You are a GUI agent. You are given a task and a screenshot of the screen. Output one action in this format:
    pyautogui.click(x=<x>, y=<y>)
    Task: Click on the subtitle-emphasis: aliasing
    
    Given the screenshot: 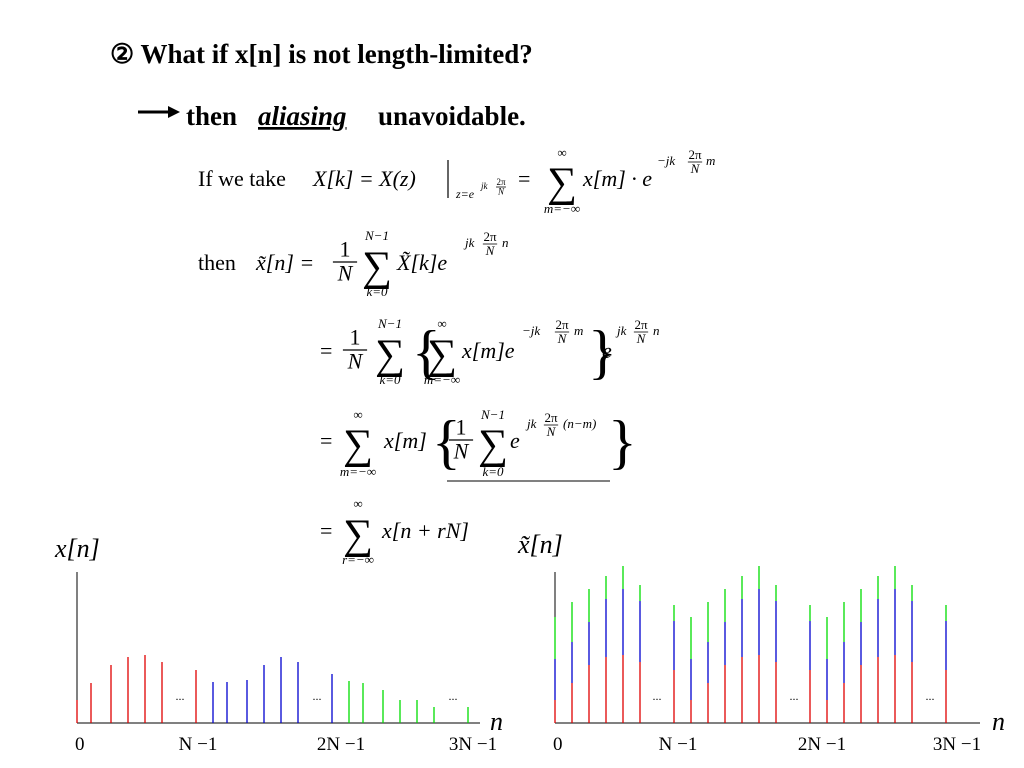 What is the action you would take?
    pyautogui.click(x=302, y=116)
    